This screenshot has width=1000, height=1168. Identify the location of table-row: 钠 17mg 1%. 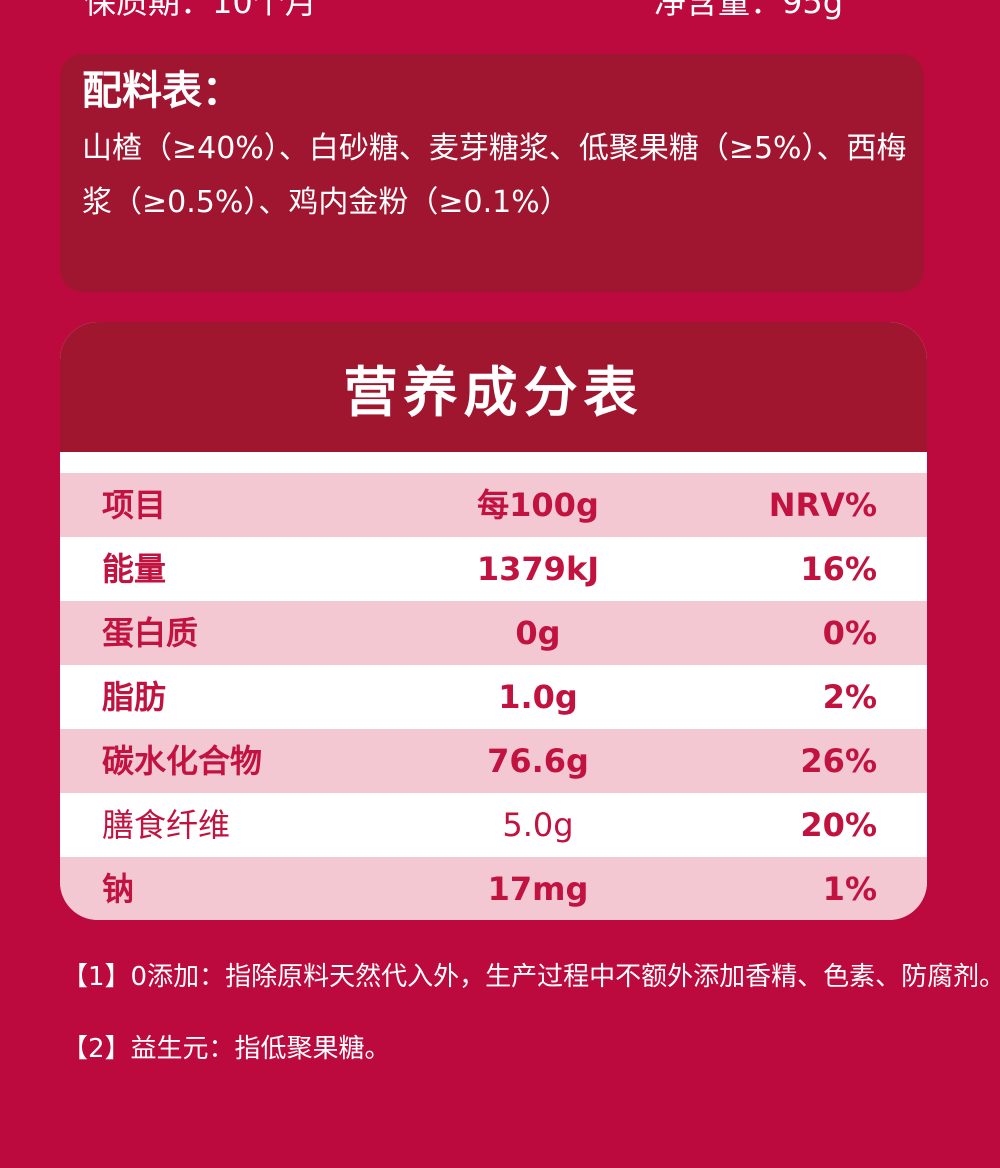
(493, 888).